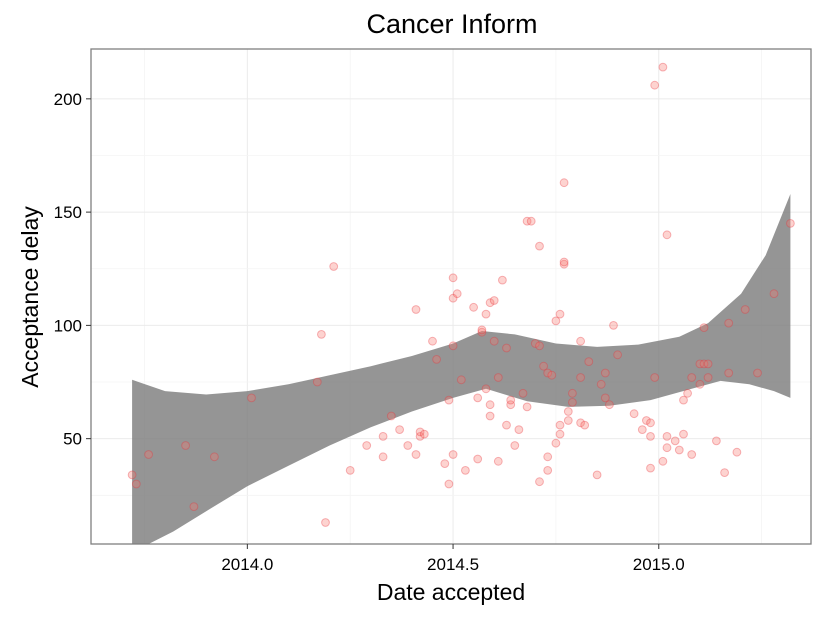  I want to click on y-axis-title: Acceptance delay, so click(30, 297).